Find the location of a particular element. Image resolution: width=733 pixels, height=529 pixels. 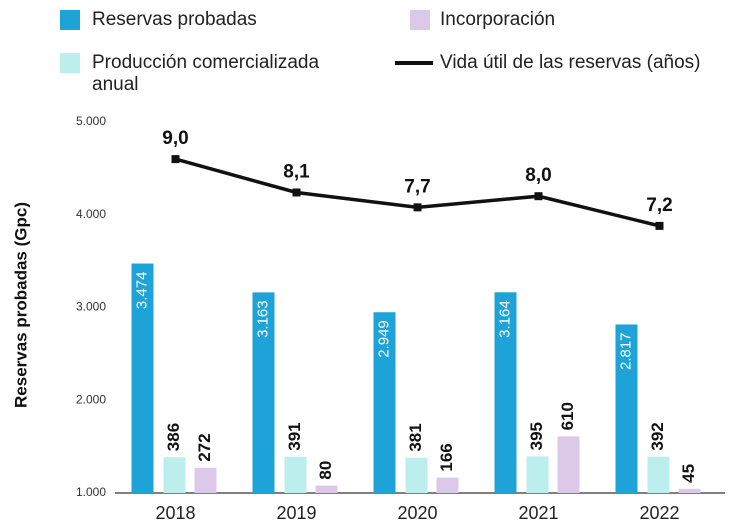

bar-label: 3.474 is located at coordinates (141, 291).